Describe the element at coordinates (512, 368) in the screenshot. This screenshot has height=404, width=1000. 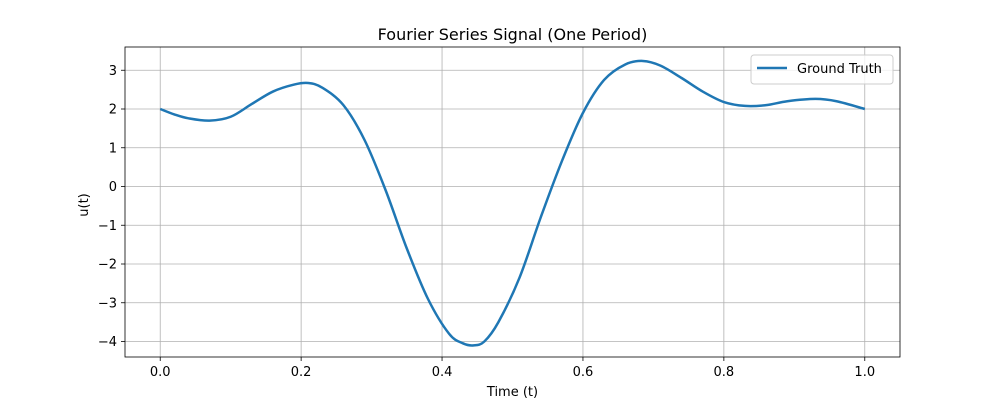
I see `x-axis-ticks: 0.0 0.2 0.4 0.6 0.8 1.0` at that location.